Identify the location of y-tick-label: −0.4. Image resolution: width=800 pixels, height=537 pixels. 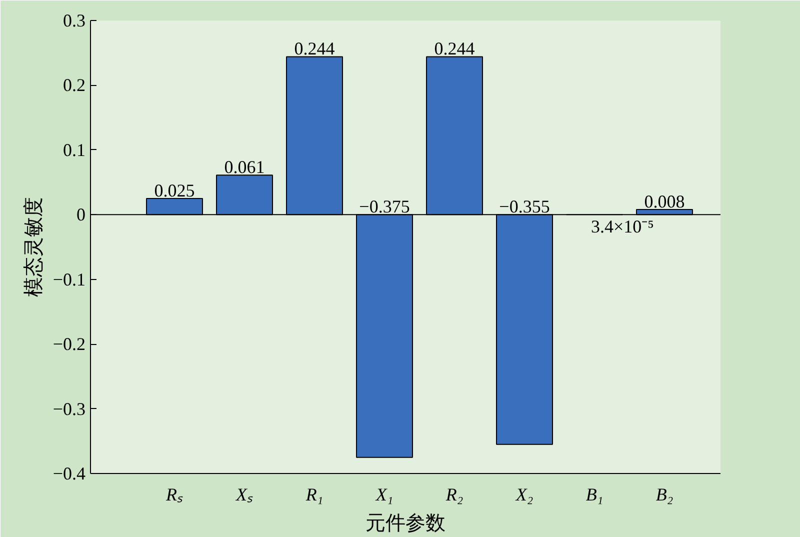
(69, 474).